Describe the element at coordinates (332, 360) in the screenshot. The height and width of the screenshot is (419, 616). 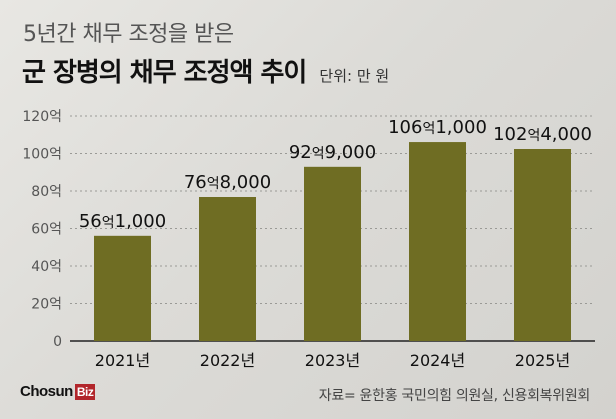
I see `x-tick-label: 2023년` at that location.